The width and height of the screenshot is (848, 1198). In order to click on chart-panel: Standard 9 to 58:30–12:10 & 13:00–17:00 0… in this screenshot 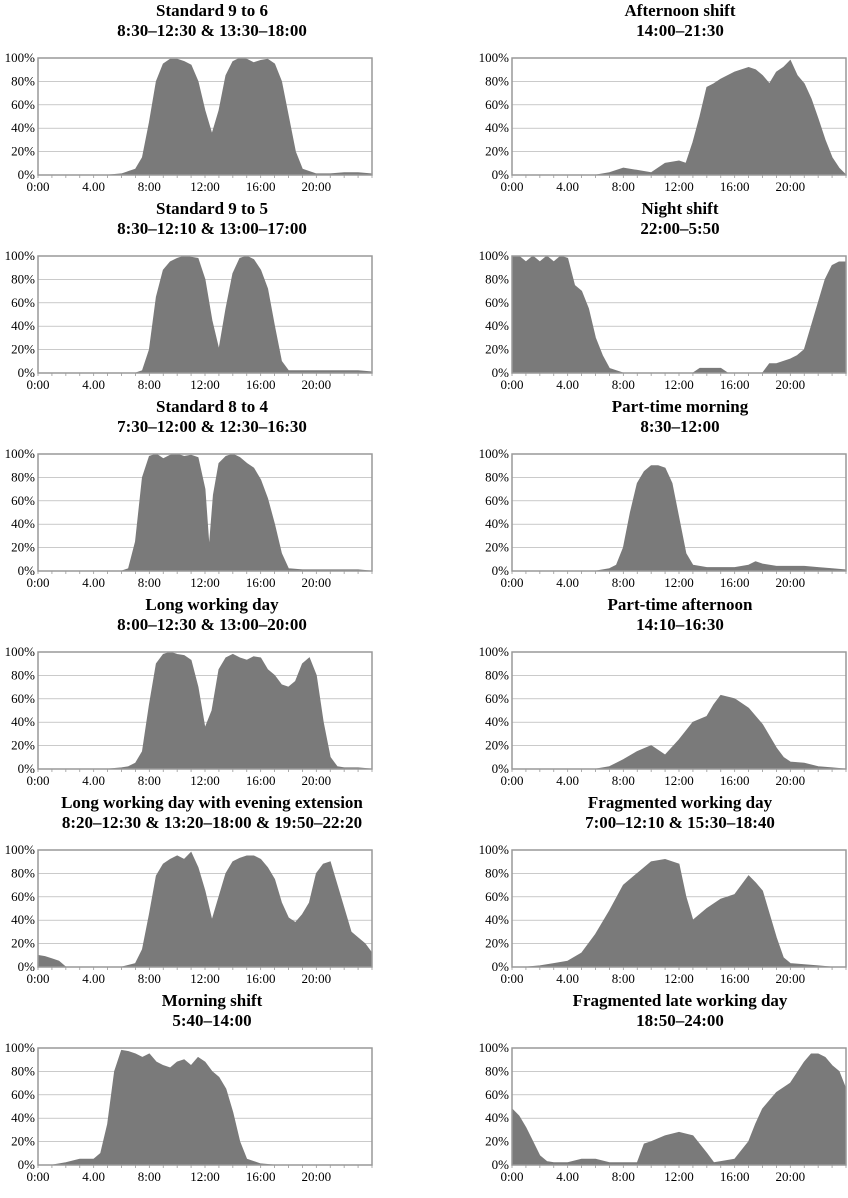, I will do `click(189, 295)`.